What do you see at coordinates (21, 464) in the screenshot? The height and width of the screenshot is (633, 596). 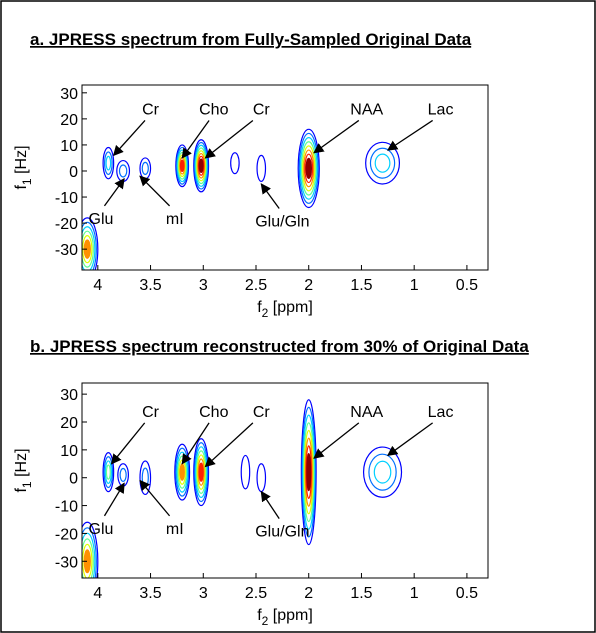 I see `label-part: [Hz]` at bounding box center [21, 464].